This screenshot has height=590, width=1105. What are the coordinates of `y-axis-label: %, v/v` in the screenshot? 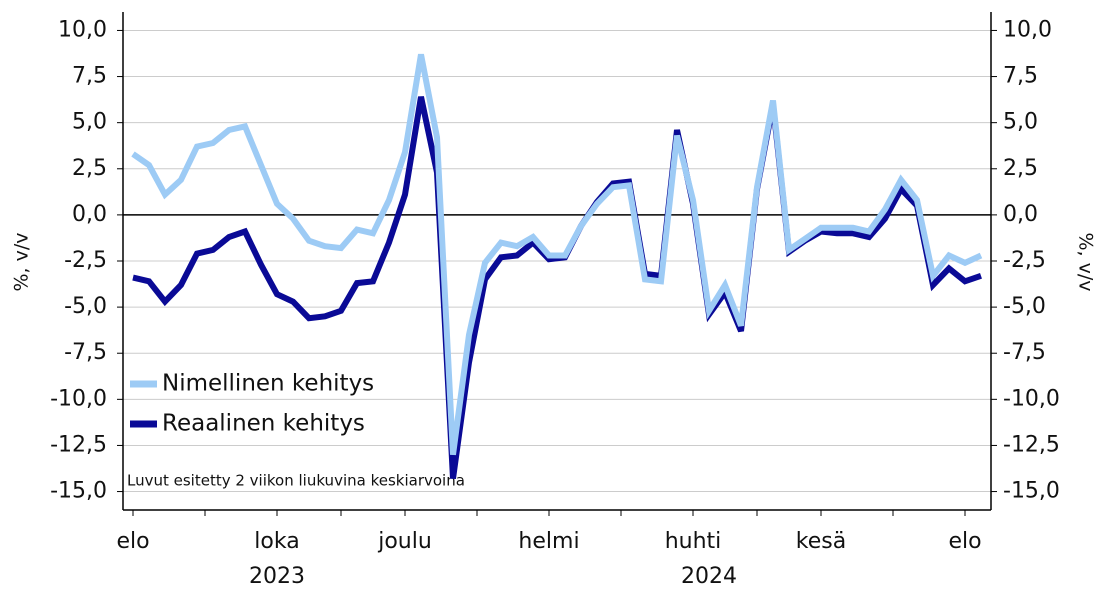 It's located at (22, 261).